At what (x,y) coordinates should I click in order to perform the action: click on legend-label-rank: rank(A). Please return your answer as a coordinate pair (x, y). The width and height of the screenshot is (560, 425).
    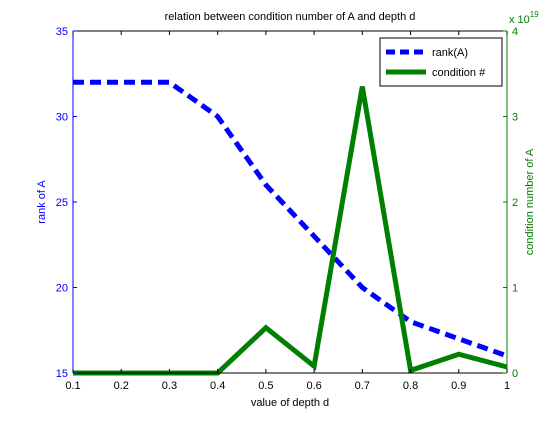
    Looking at the image, I should click on (450, 53).